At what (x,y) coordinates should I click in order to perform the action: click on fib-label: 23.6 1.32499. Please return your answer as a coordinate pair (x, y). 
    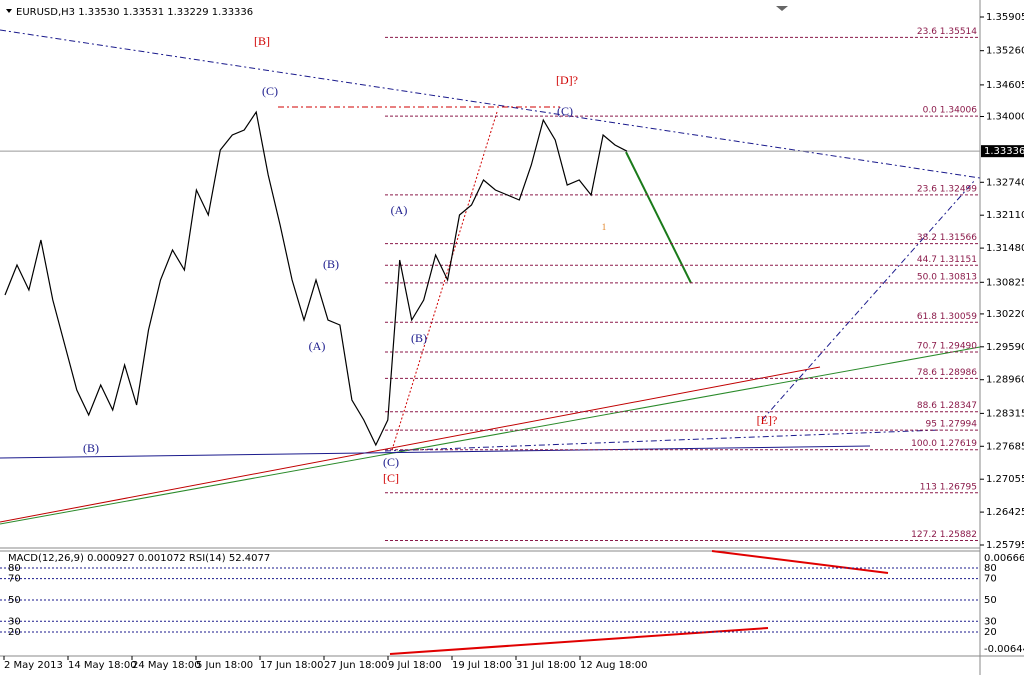
    Looking at the image, I should click on (947, 189).